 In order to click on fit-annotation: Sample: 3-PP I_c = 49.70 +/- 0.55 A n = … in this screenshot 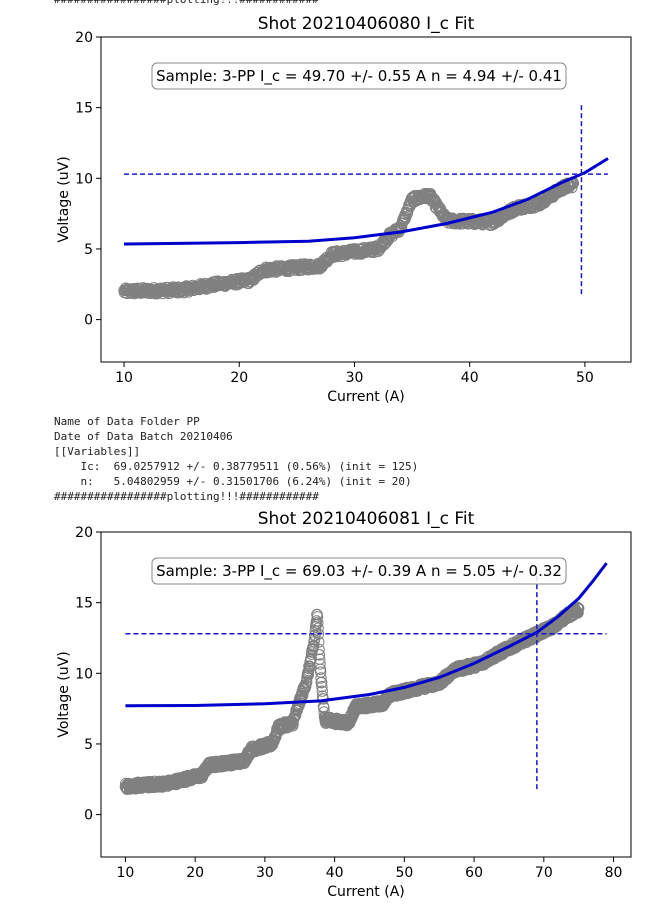, I will do `click(359, 76)`.